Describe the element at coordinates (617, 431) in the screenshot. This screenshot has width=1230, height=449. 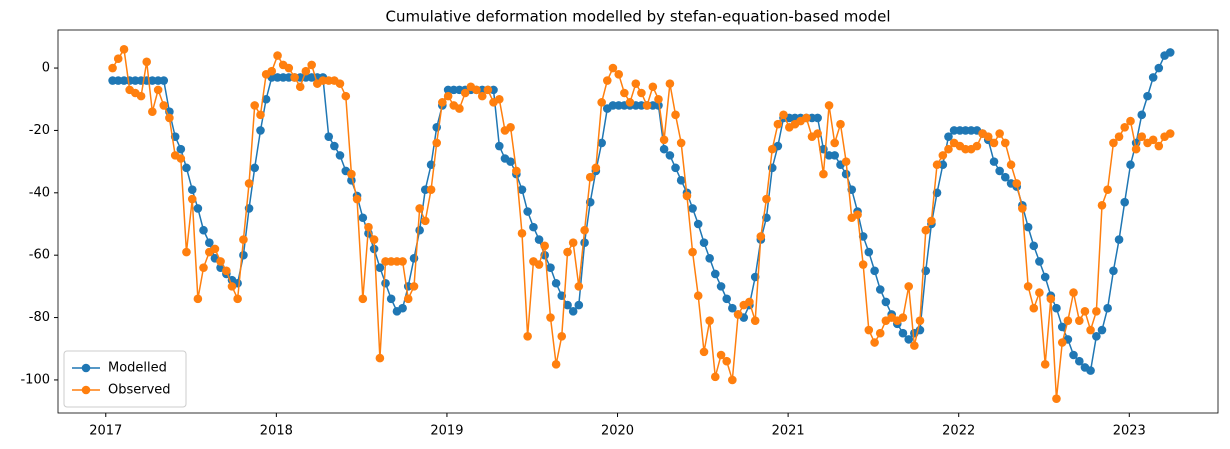
I see `x-tick-label: 2020` at that location.